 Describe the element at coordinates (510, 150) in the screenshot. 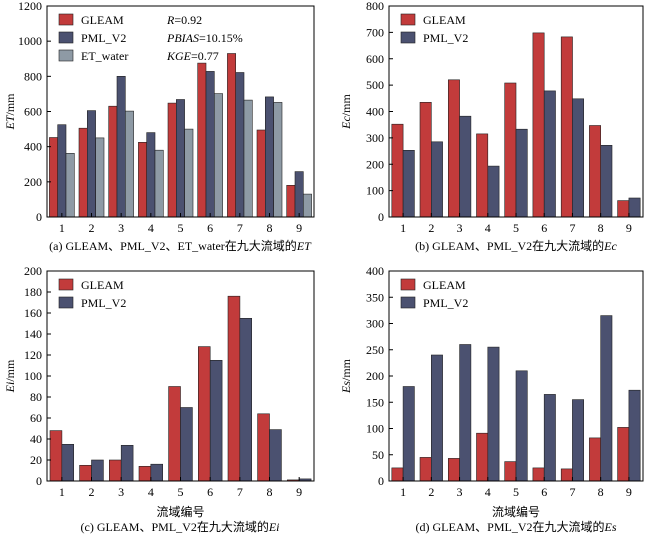

I see `bar-b-s0-c5` at that location.